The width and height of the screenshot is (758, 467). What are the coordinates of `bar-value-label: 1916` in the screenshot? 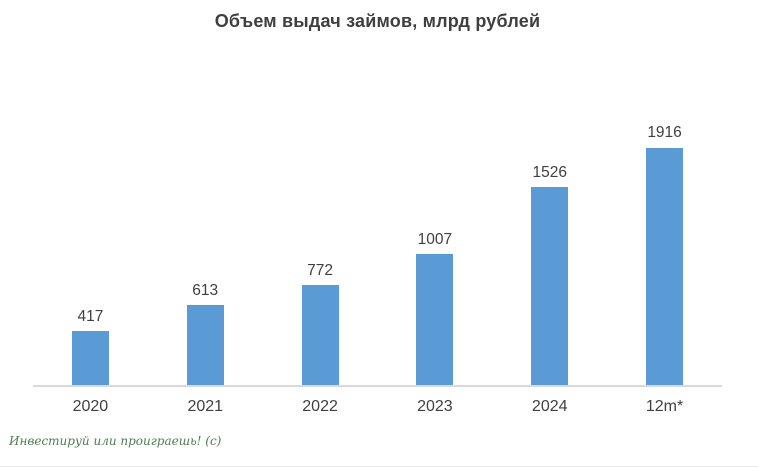 It's located at (664, 132).